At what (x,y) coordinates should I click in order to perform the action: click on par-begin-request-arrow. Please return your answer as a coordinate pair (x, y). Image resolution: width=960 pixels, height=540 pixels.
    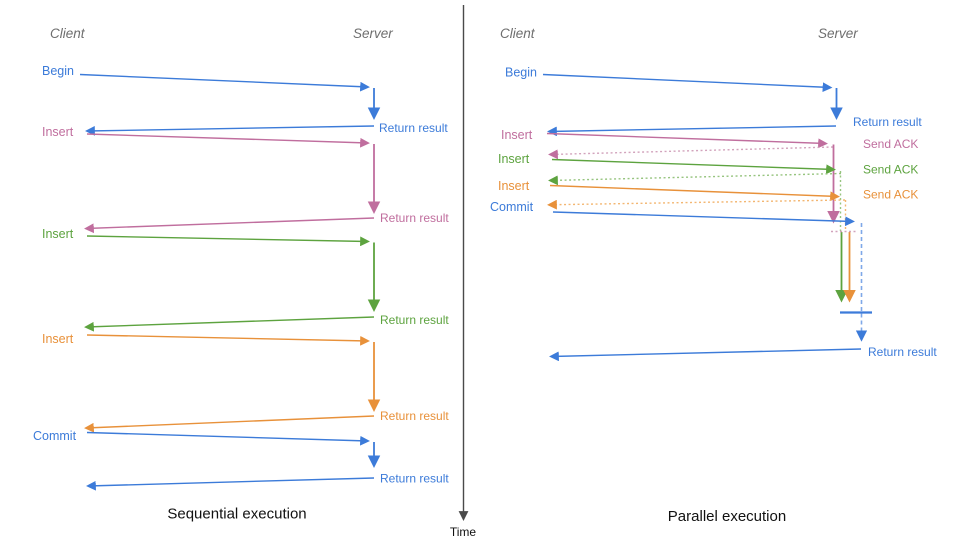
    Looking at the image, I should click on (687, 83).